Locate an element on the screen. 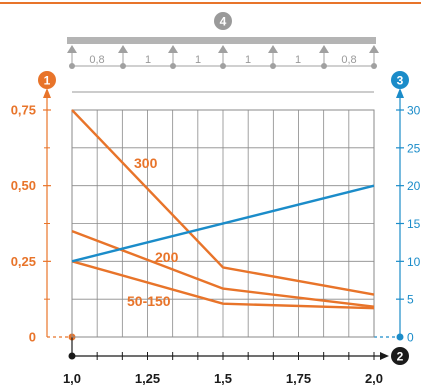 The image size is (421, 388). bottom-axis-tick-label: 1,25 is located at coordinates (147, 378).